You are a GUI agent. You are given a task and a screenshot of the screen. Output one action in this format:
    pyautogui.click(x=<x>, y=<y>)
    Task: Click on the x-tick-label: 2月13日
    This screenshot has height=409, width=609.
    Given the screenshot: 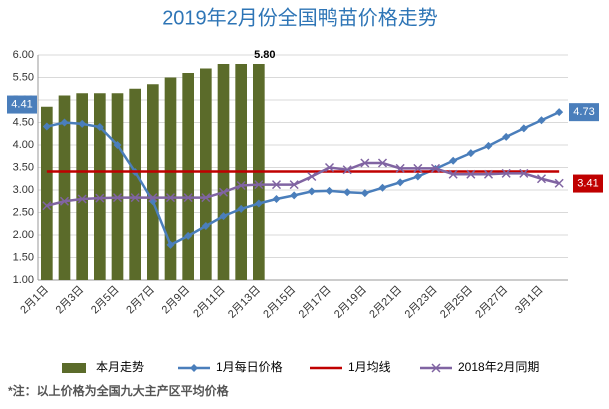 What is the action you would take?
    pyautogui.click(x=244, y=302)
    